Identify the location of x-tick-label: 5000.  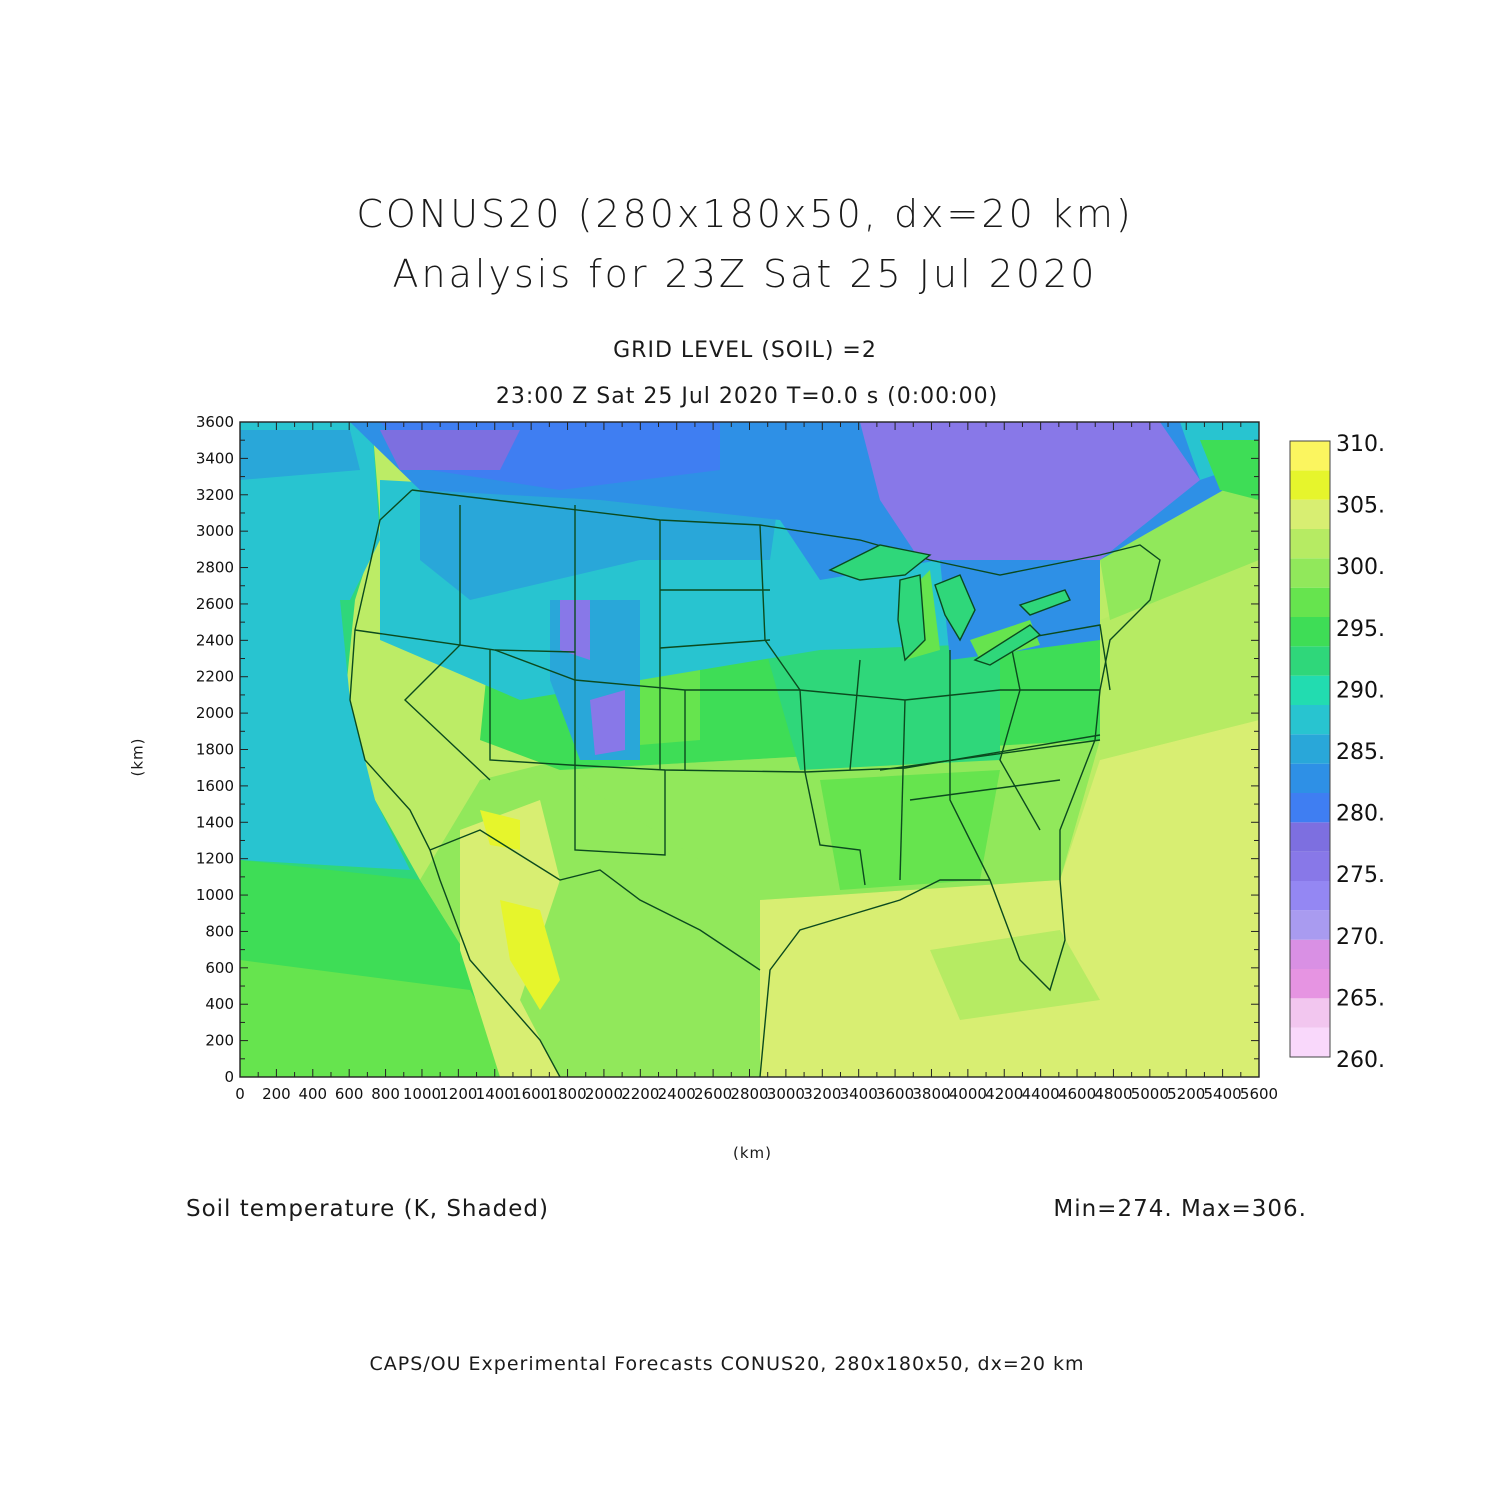
(1150, 1094).